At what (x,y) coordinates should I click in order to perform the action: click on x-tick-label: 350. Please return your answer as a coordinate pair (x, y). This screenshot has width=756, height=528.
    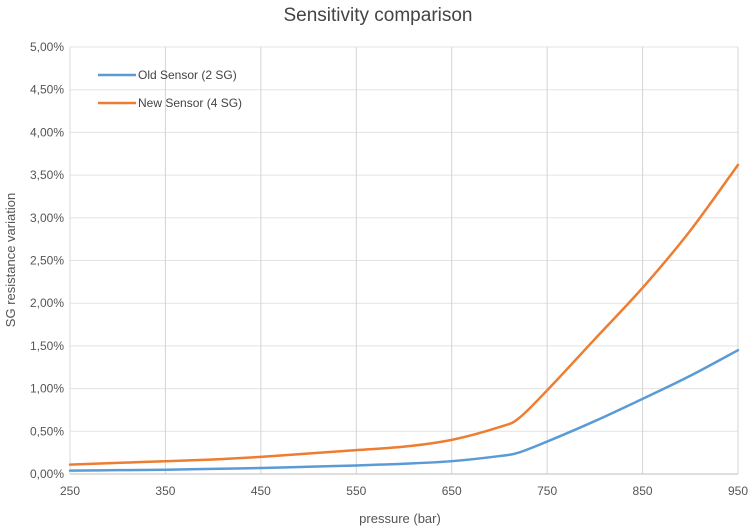
    Looking at the image, I should click on (165, 491).